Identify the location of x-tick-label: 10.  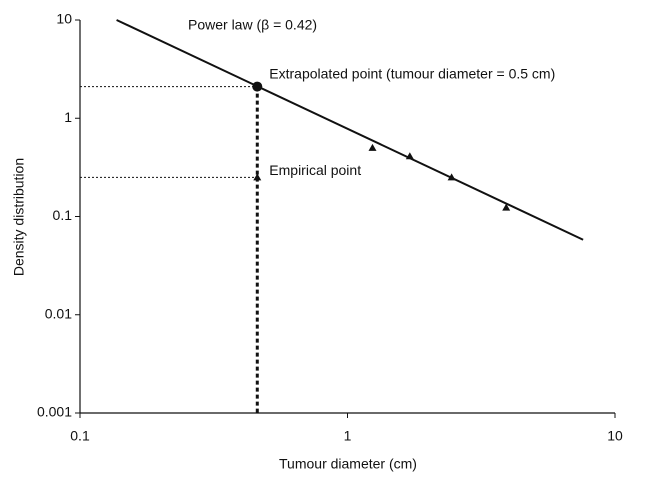
(615, 436).